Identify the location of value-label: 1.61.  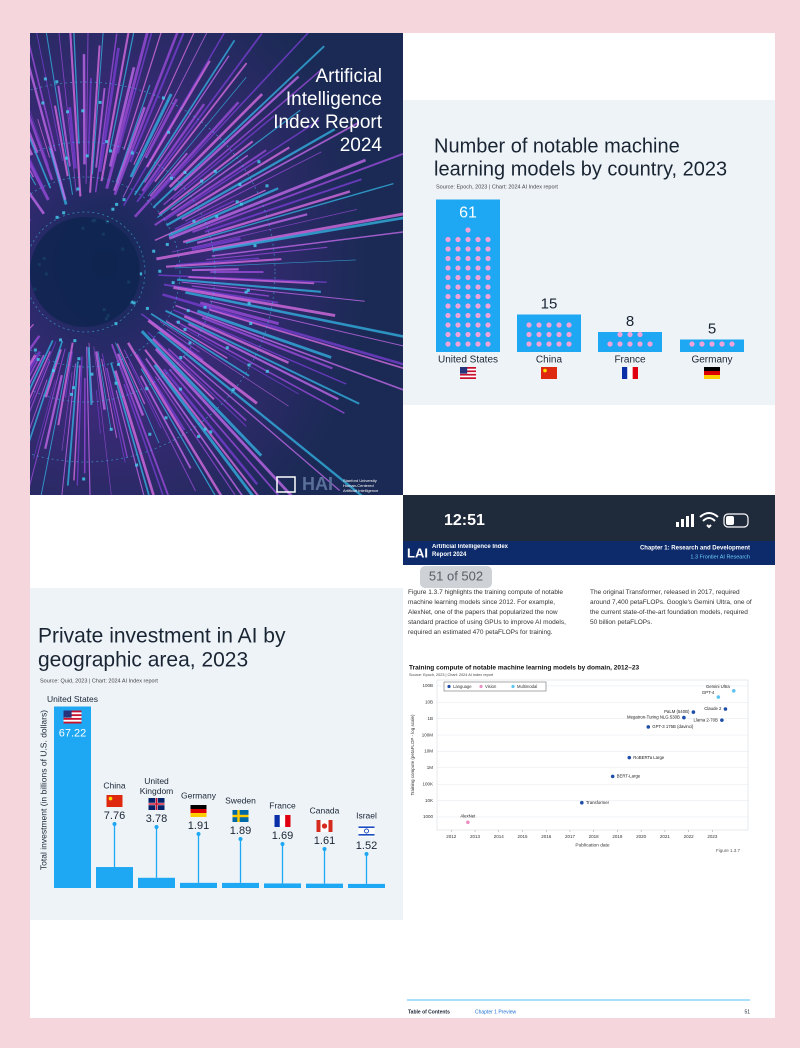
(324, 841).